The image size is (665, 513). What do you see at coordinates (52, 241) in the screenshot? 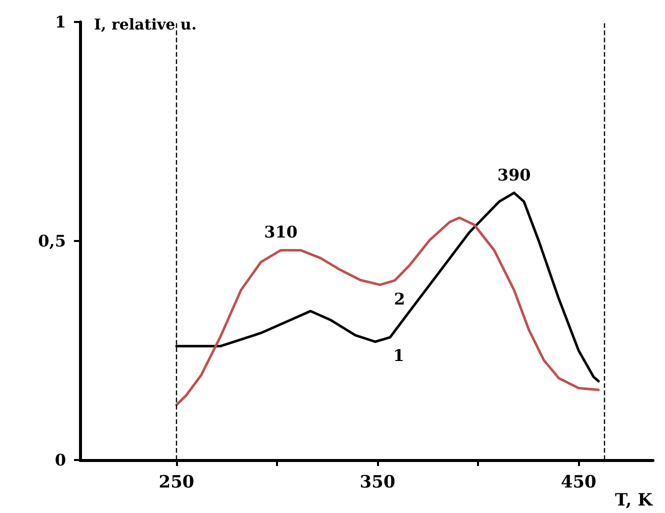
I see `y-tick-label: 0,5` at bounding box center [52, 241].